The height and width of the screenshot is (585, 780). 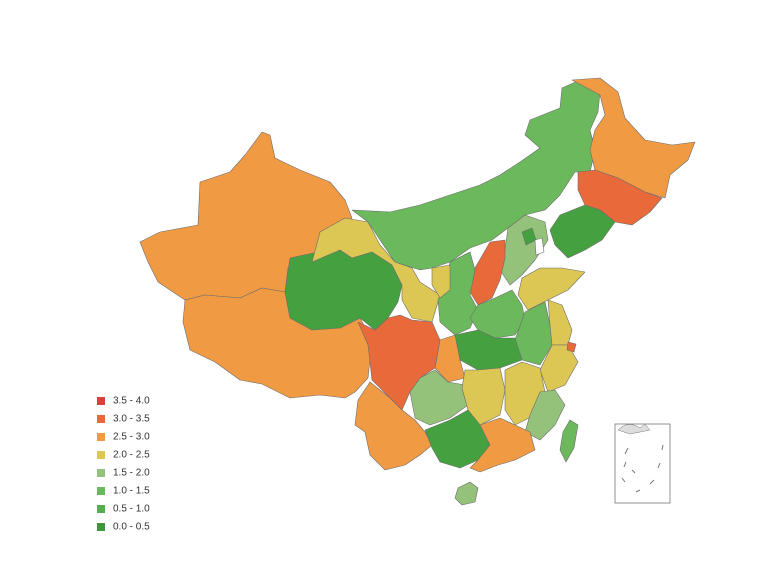 I want to click on legend-label: 2.5 - 3.0, so click(x=131, y=437).